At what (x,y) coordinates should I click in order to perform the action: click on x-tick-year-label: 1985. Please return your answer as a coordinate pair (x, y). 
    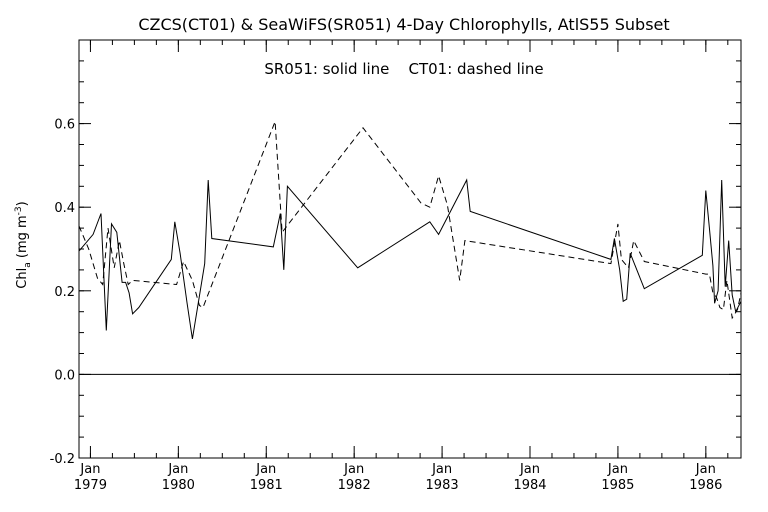
    Looking at the image, I should click on (617, 485).